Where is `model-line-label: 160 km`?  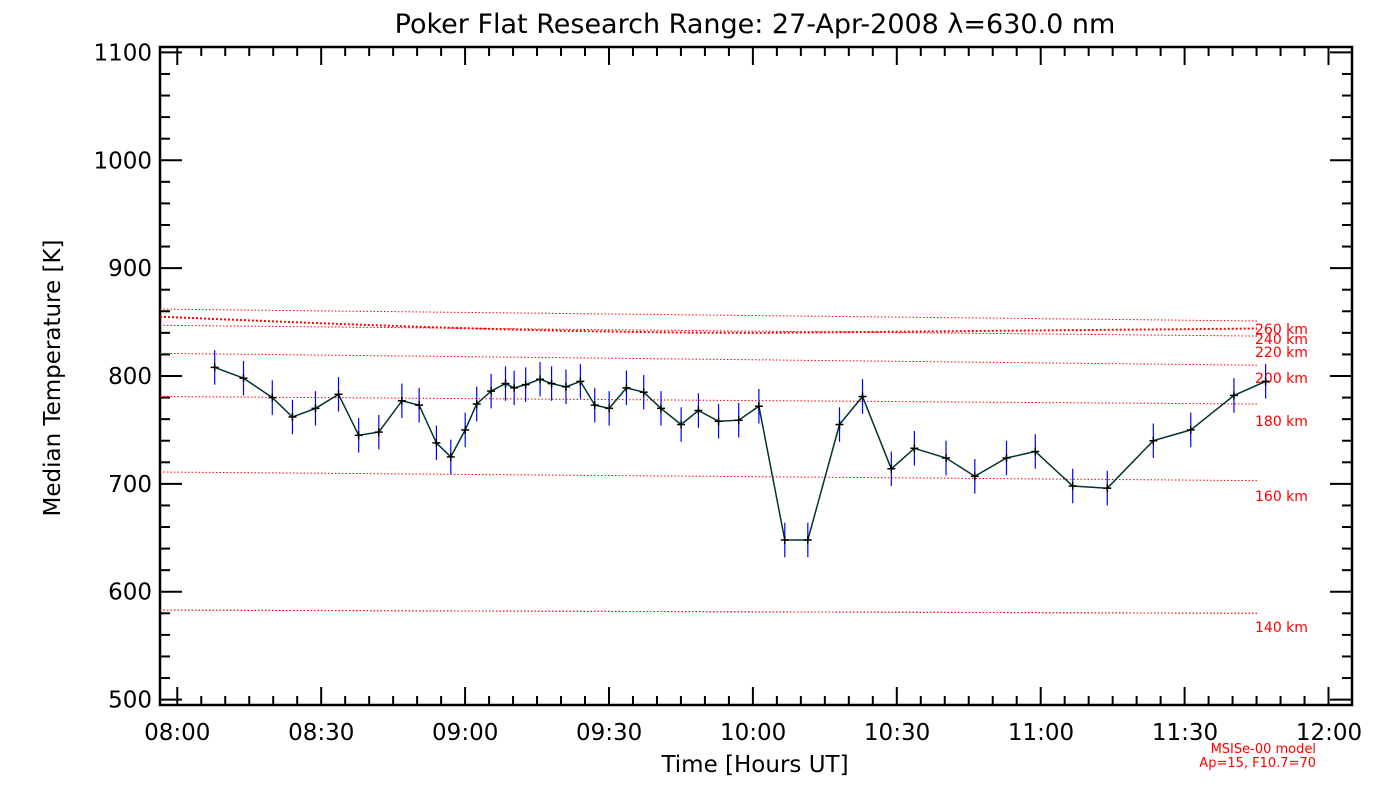 model-line-label: 160 km is located at coordinates (1281, 497).